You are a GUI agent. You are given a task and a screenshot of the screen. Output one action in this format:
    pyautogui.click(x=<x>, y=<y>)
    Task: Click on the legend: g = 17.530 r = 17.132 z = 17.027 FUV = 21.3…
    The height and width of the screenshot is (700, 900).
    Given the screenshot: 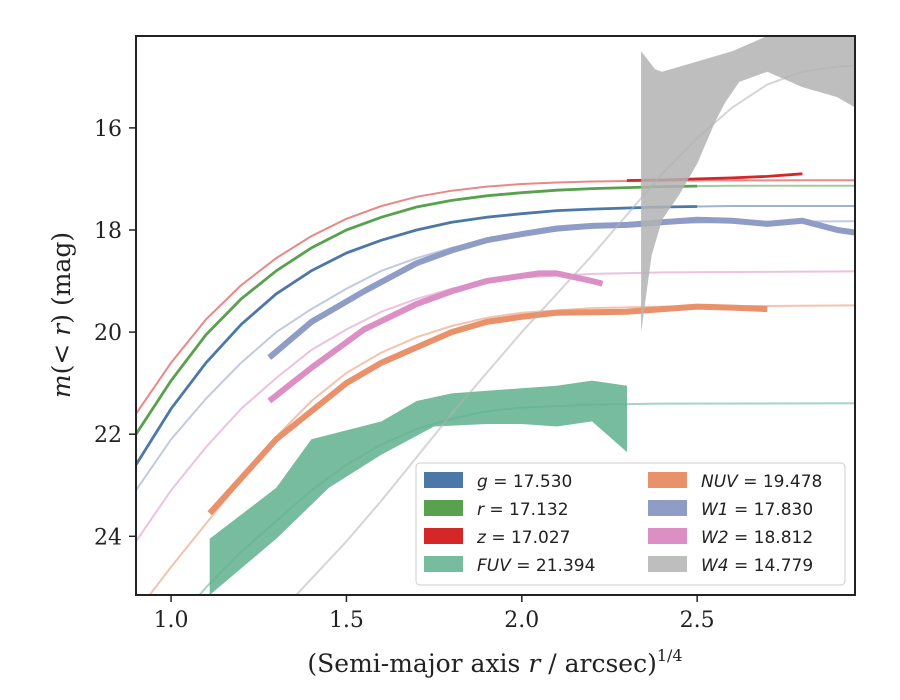 What is the action you would take?
    pyautogui.click(x=630, y=524)
    